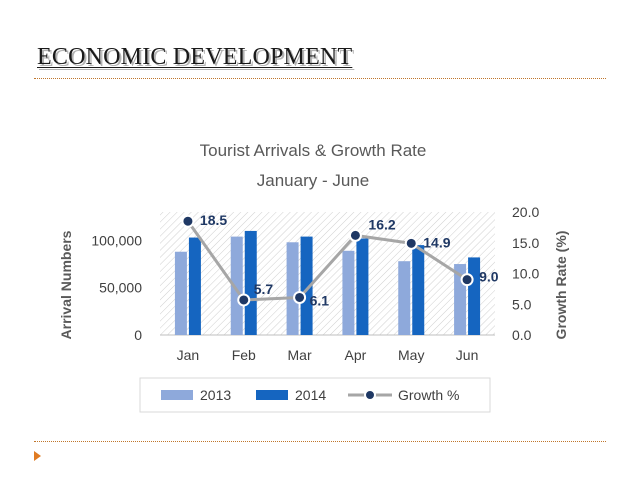 Image resolution: width=638 pixels, height=479 pixels. Describe the element at coordinates (525, 274) in the screenshot. I see `y2-tick-label: 10.0` at that location.